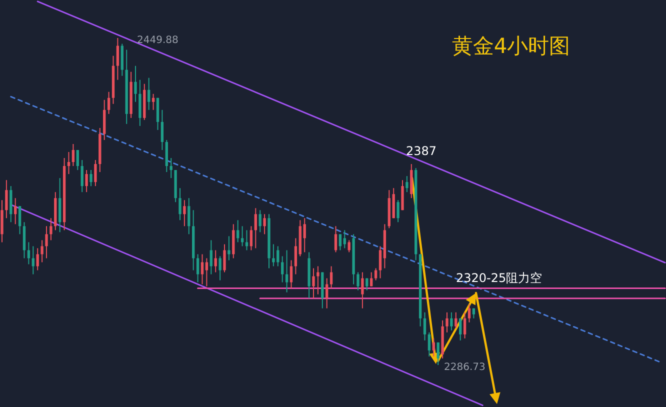  Describe the element at coordinates (511, 46) in the screenshot. I see `chart-title: 黄金4小时图` at that location.